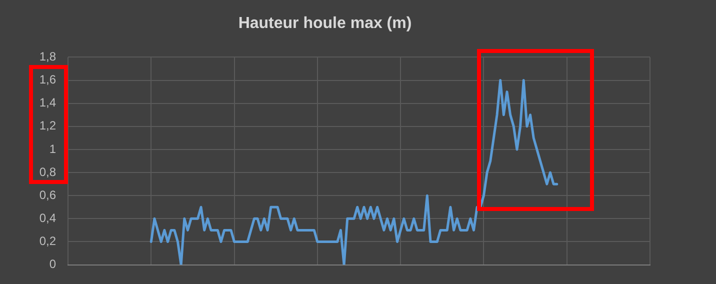 The height and width of the screenshot is (284, 716). What do you see at coordinates (47, 125) in the screenshot?
I see `y-tick-label: 1,2` at bounding box center [47, 125].